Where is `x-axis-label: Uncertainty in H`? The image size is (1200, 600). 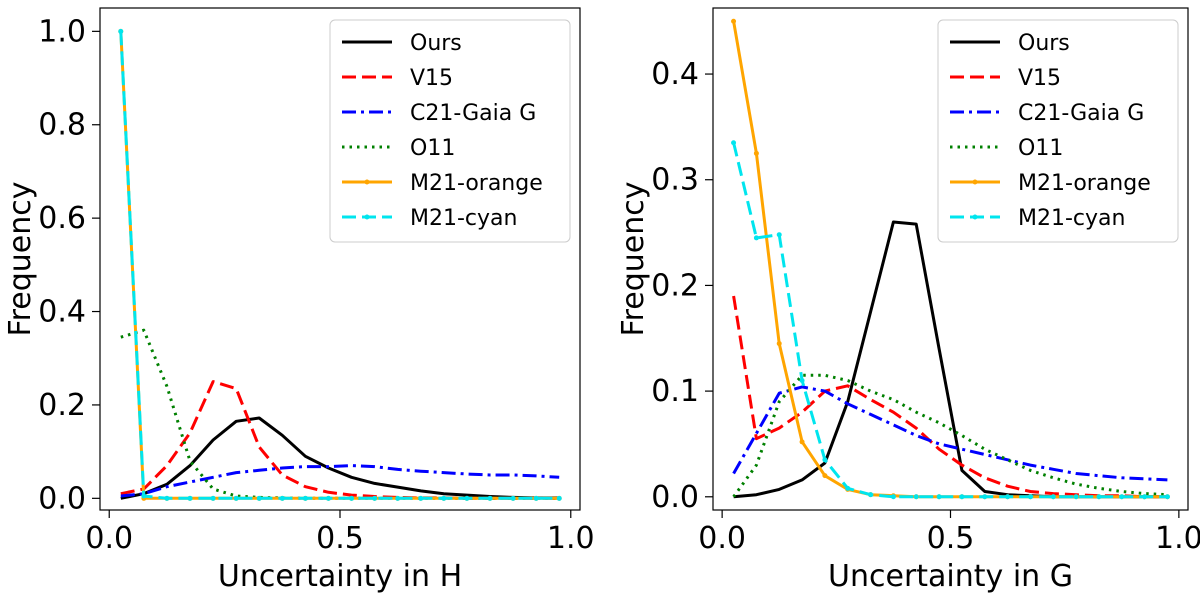
x-axis-label: Uncertainty in H is located at coordinates (340, 576).